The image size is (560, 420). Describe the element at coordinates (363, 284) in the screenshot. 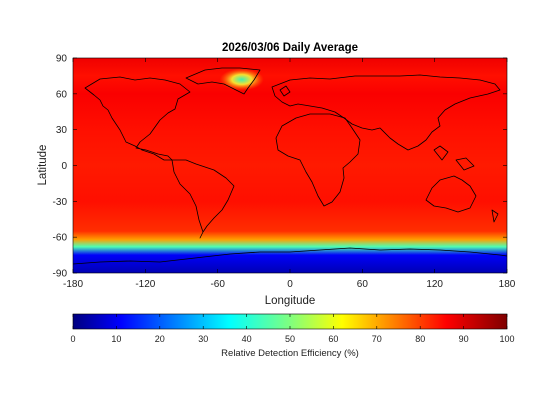

I see `x-tick-label: 60` at that location.